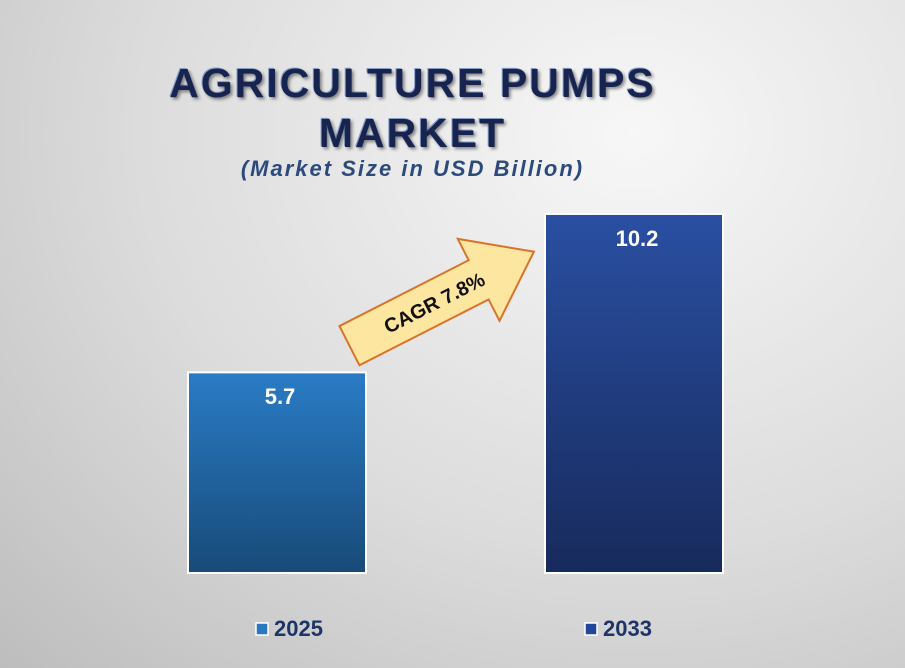 This screenshot has height=668, width=905. Describe the element at coordinates (412, 168) in the screenshot. I see `chart-subtitle: (Market Size in USD Billion)` at that location.